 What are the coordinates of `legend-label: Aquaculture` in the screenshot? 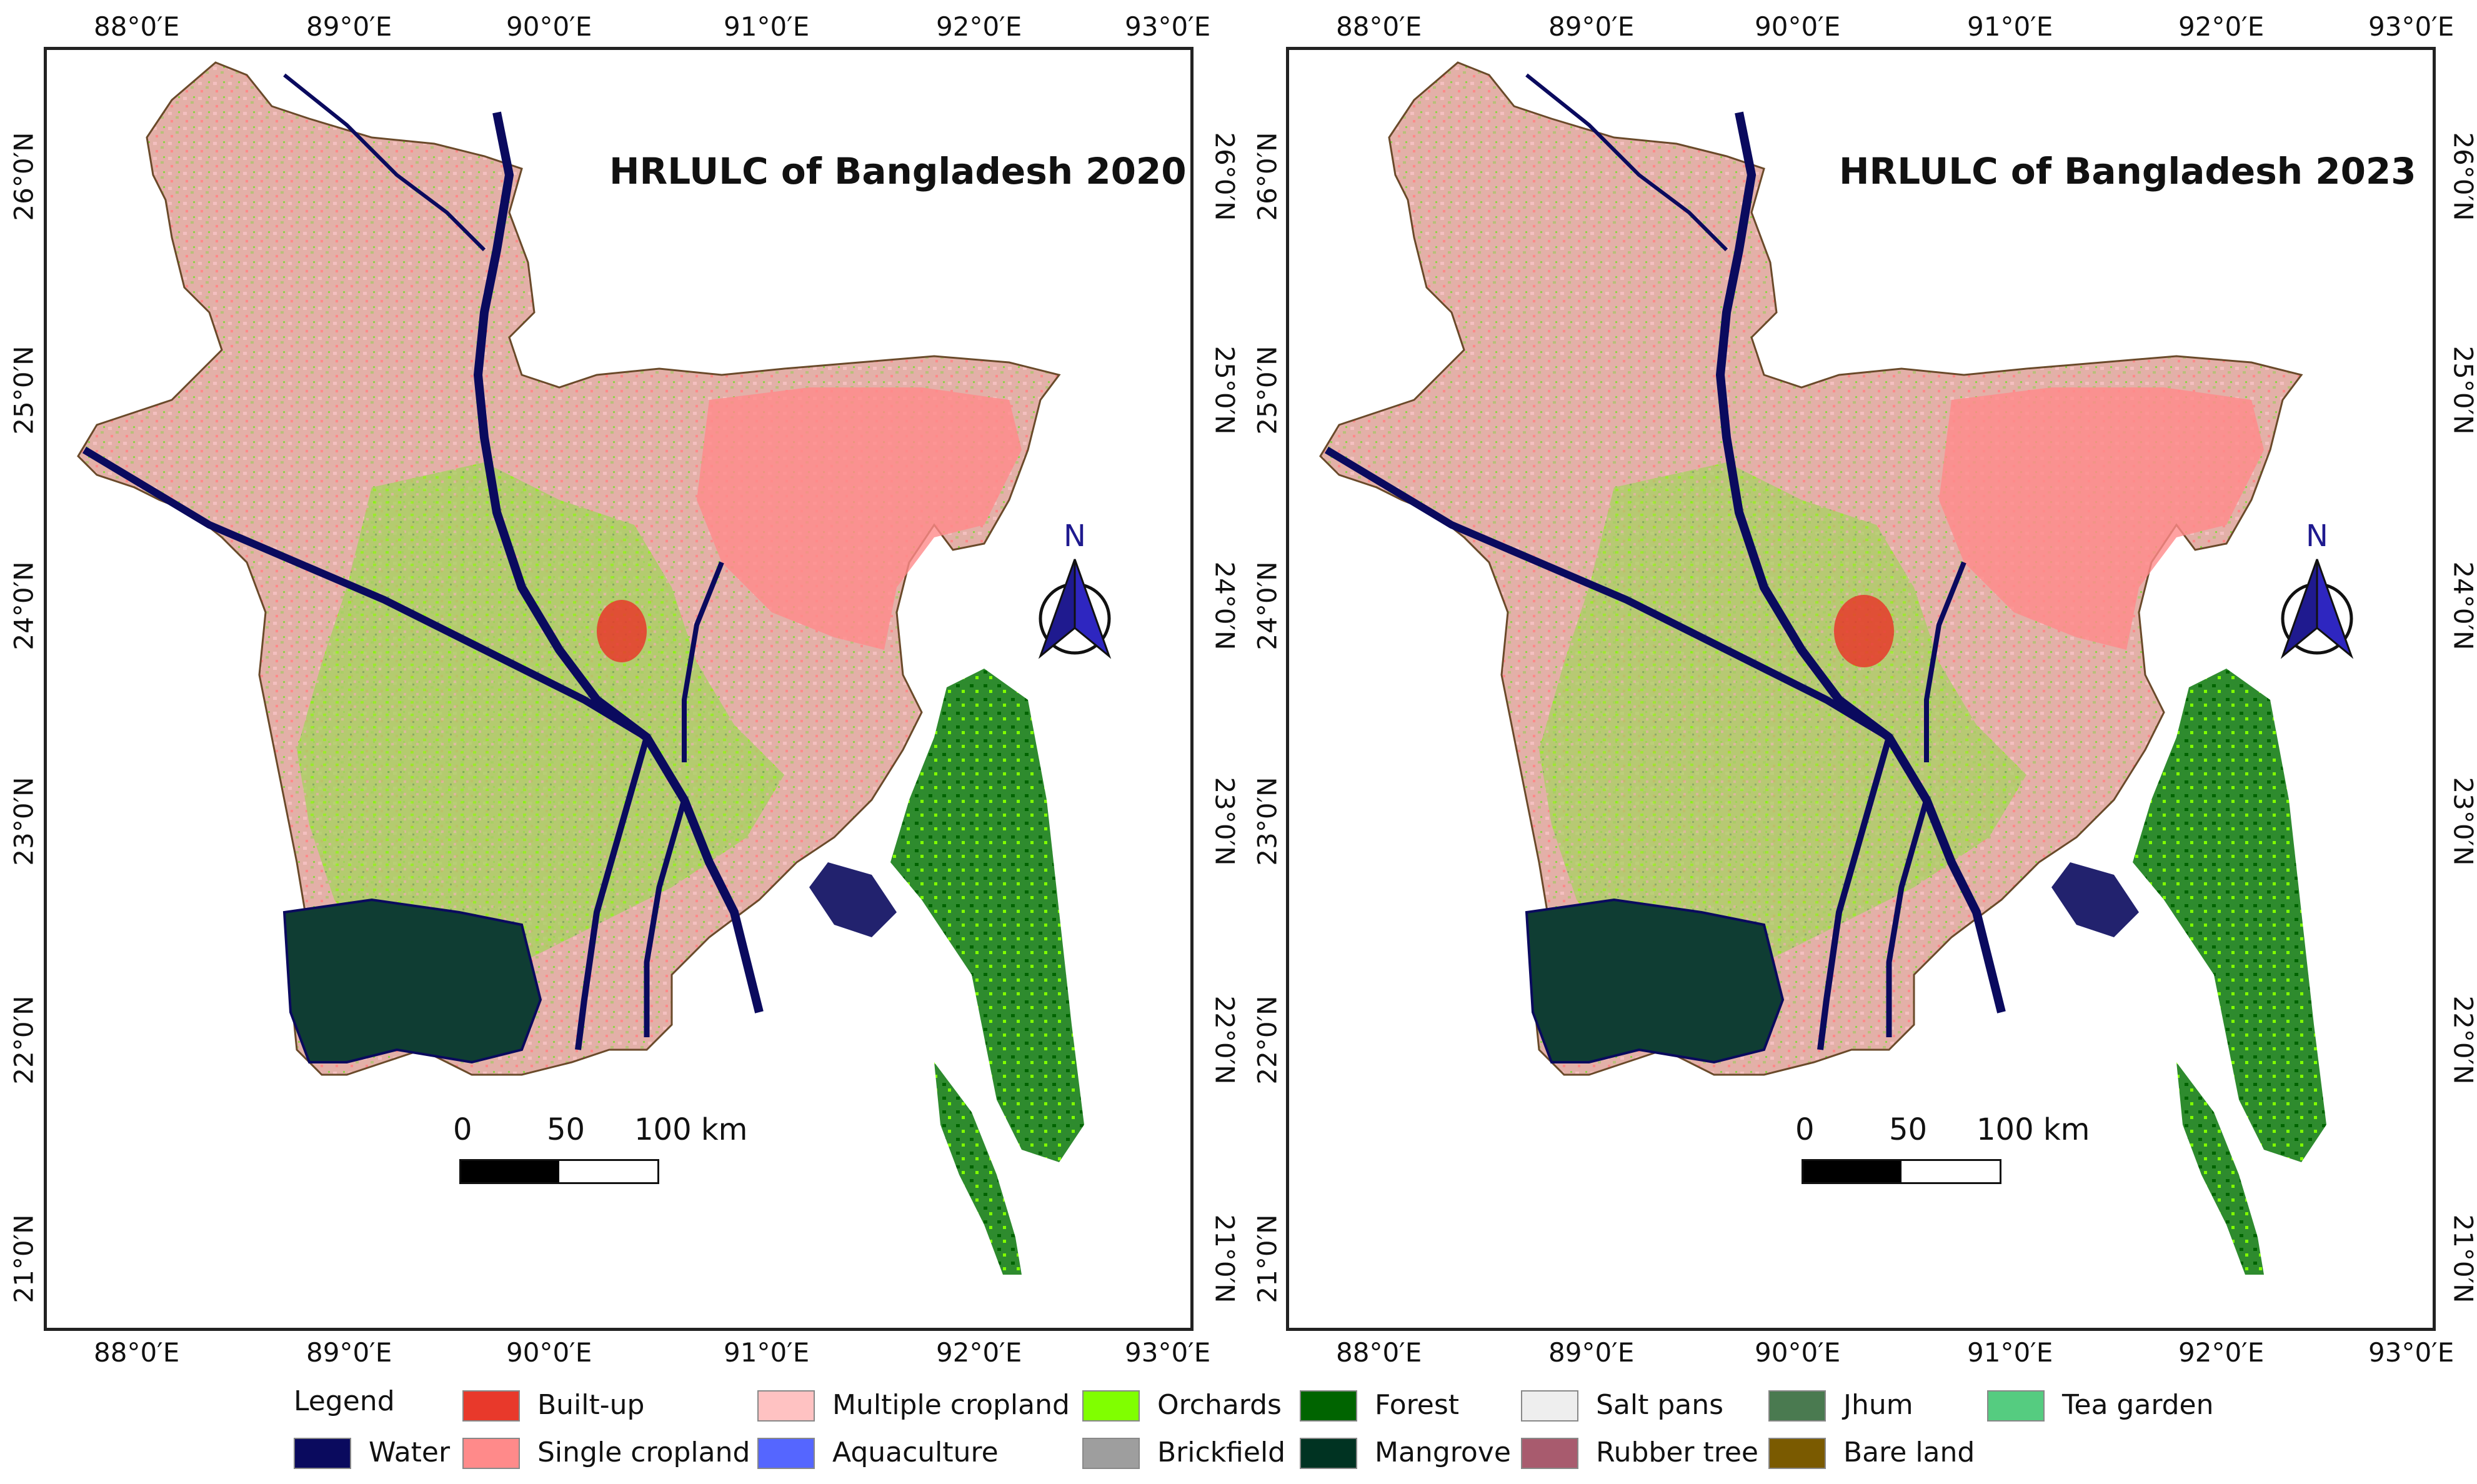 It's located at (915, 1452).